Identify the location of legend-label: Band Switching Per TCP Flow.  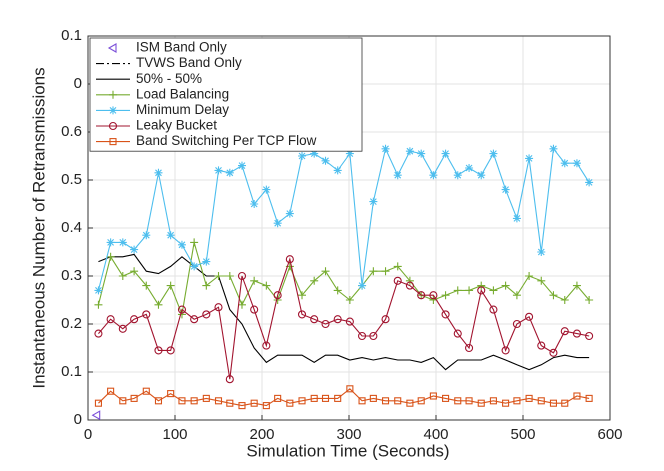
(226, 140).